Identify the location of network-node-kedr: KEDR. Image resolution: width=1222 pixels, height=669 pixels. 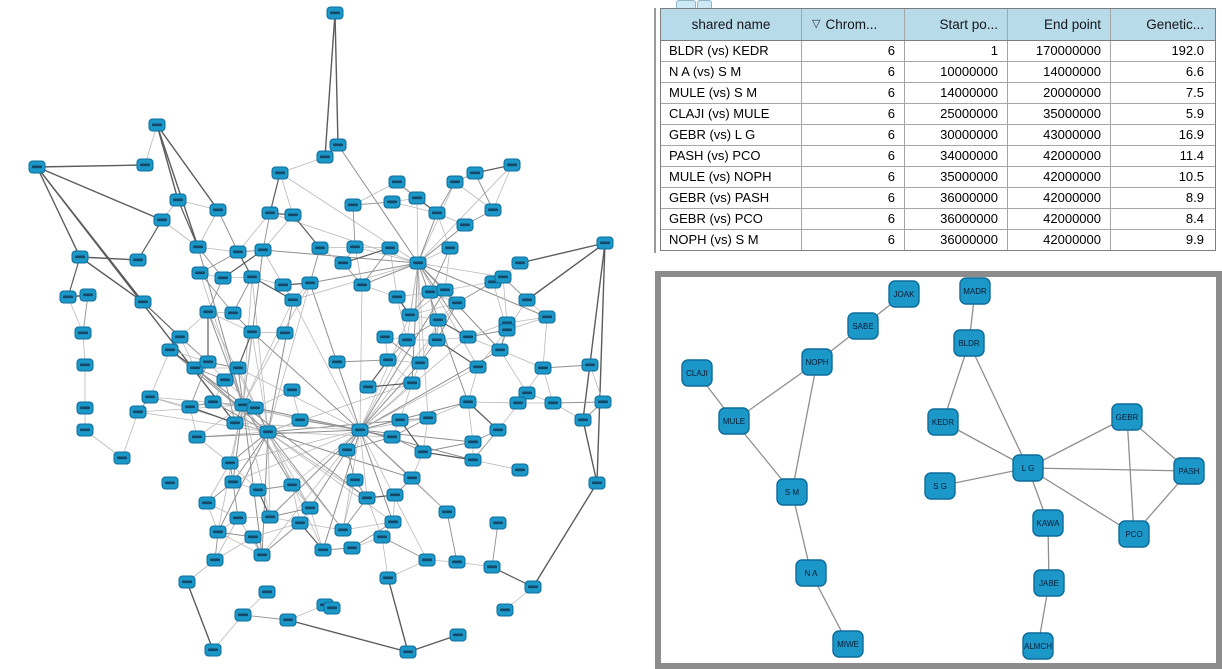
(943, 422).